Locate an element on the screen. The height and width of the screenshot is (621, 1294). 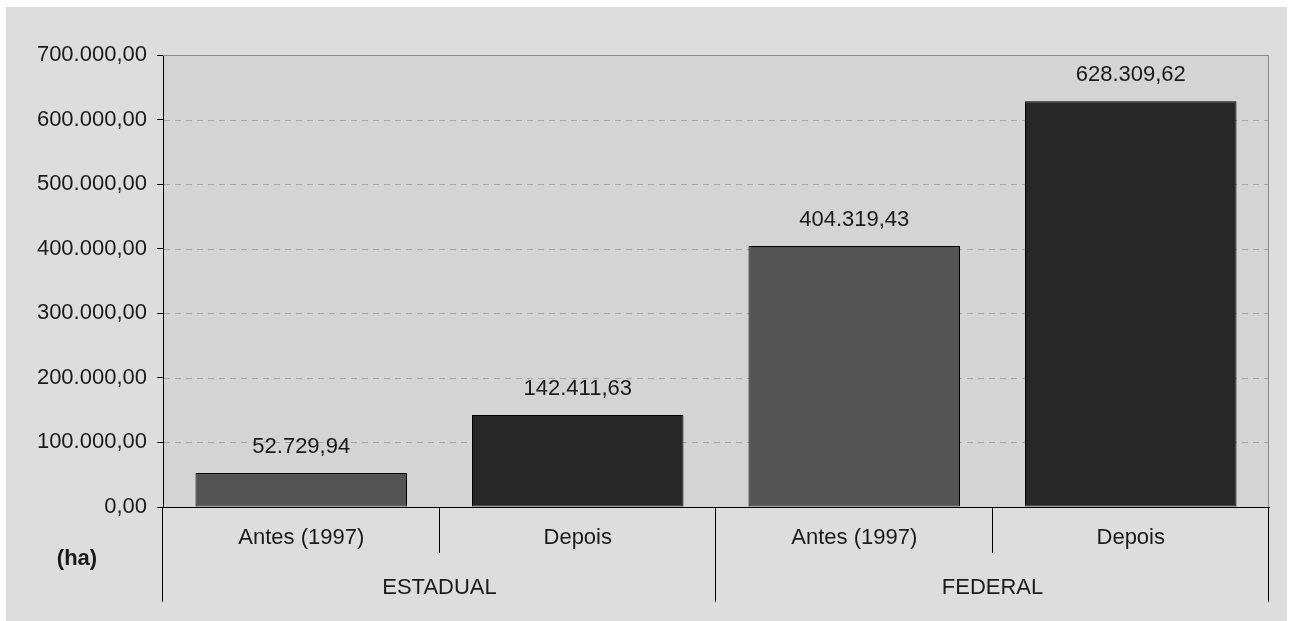
data-label: 142.411,63 is located at coordinates (577, 388).